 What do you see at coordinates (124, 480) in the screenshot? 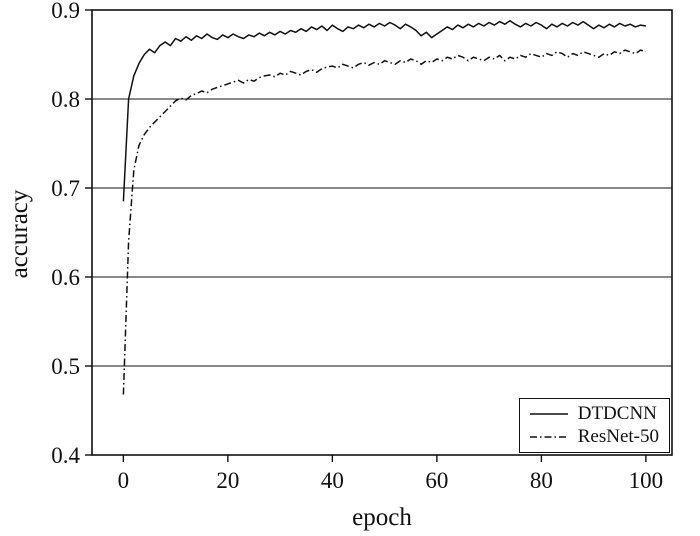
I see `svg-text: 0` at bounding box center [124, 480].